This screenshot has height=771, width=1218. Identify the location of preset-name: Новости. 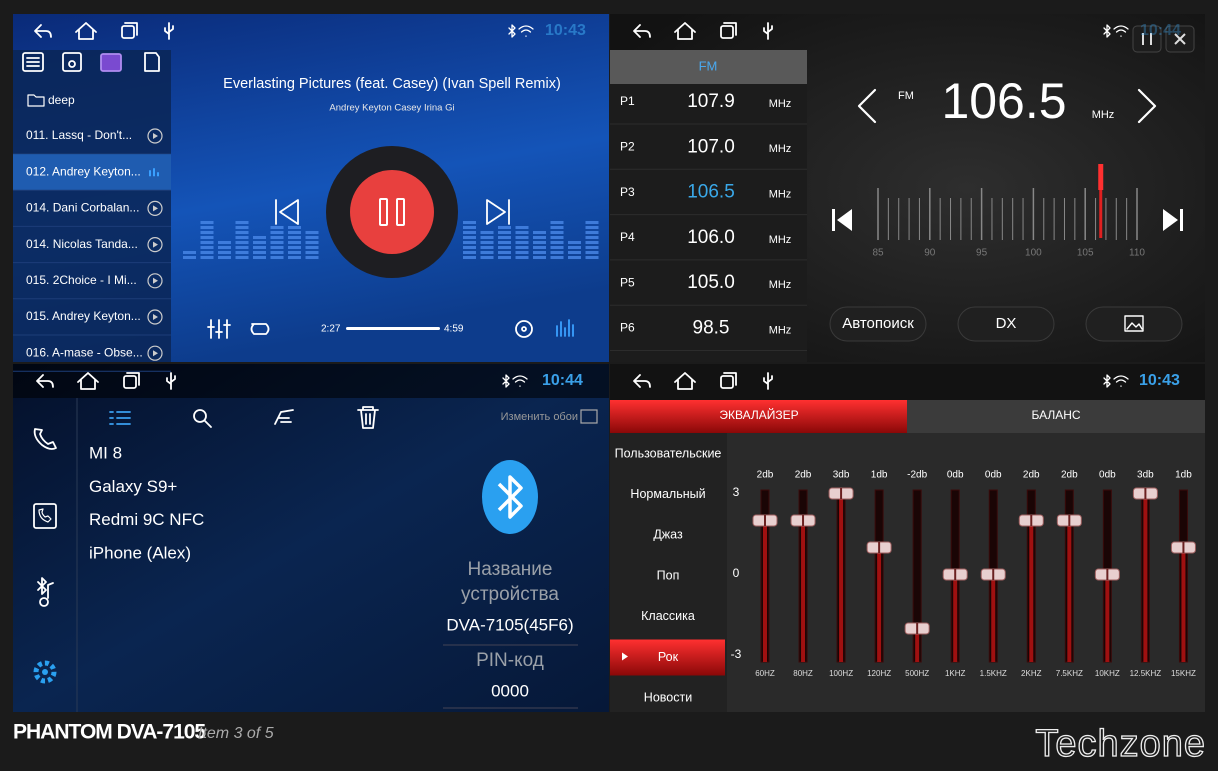
(668, 697).